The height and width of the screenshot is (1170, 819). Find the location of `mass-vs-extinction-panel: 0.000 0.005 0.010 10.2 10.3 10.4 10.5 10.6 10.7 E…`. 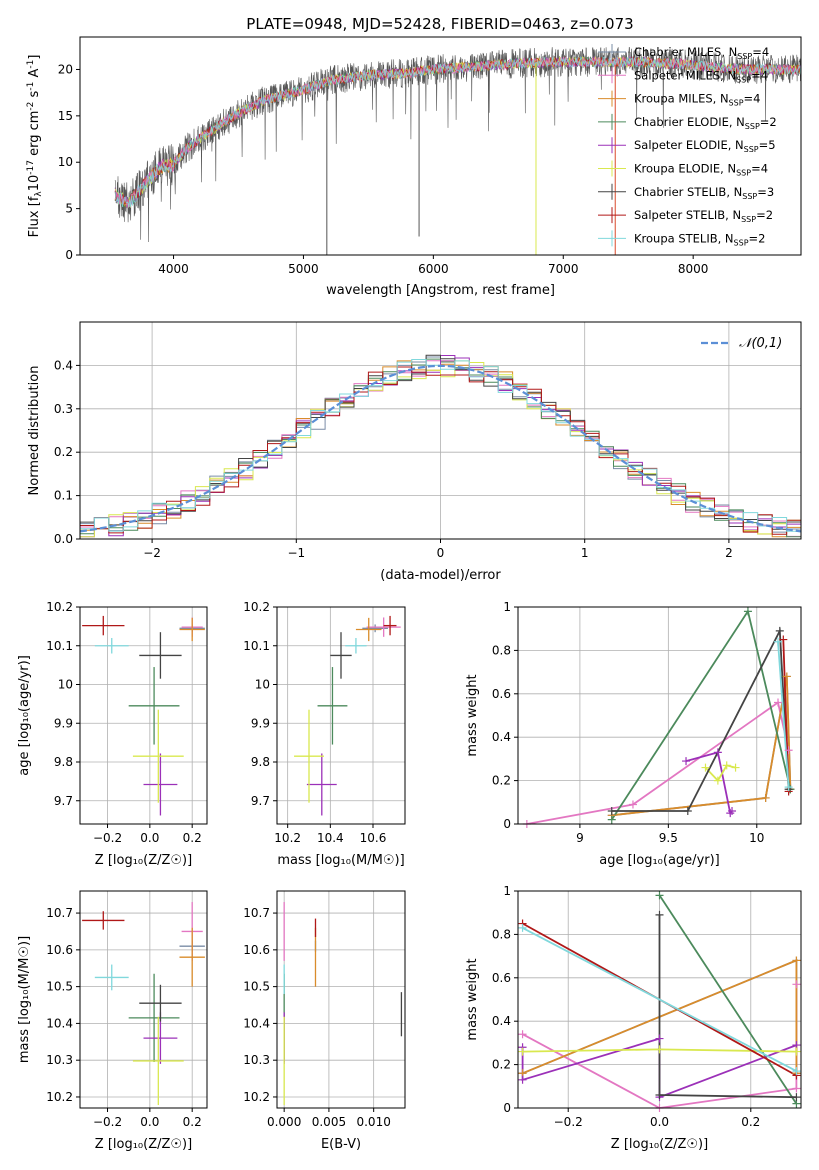

mass-vs-extinction-panel: 0.000 0.005 0.010 10.2 10.3 10.4 10.5 10.6 10.7 E… is located at coordinates (324, 1021).